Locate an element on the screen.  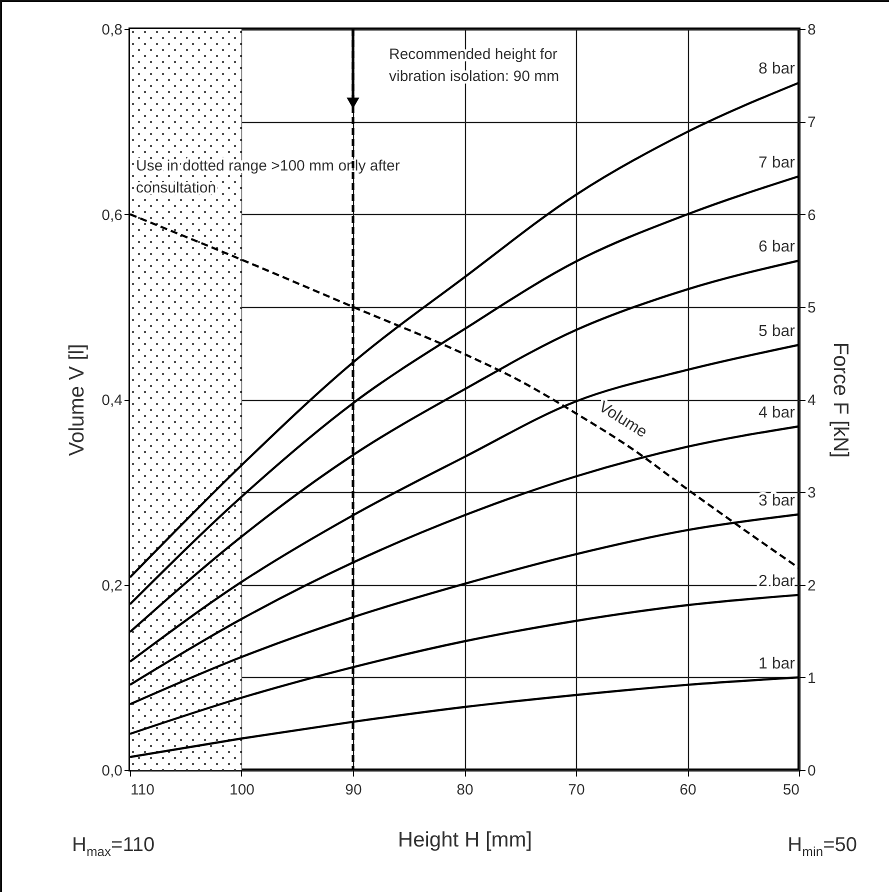
y2-tick-label: 1 is located at coordinates (812, 678).